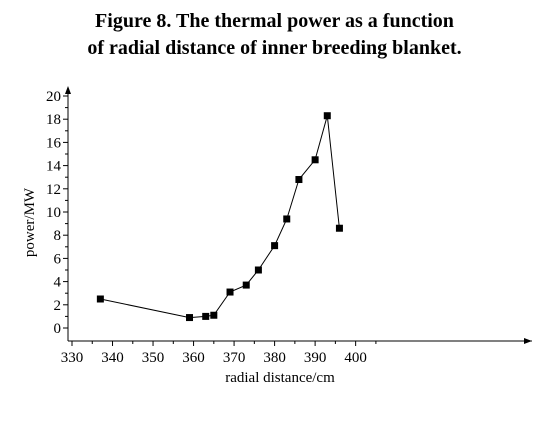 Image resolution: width=549 pixels, height=424 pixels. Describe the element at coordinates (234, 358) in the screenshot. I see `x-tick-label: 370` at that location.